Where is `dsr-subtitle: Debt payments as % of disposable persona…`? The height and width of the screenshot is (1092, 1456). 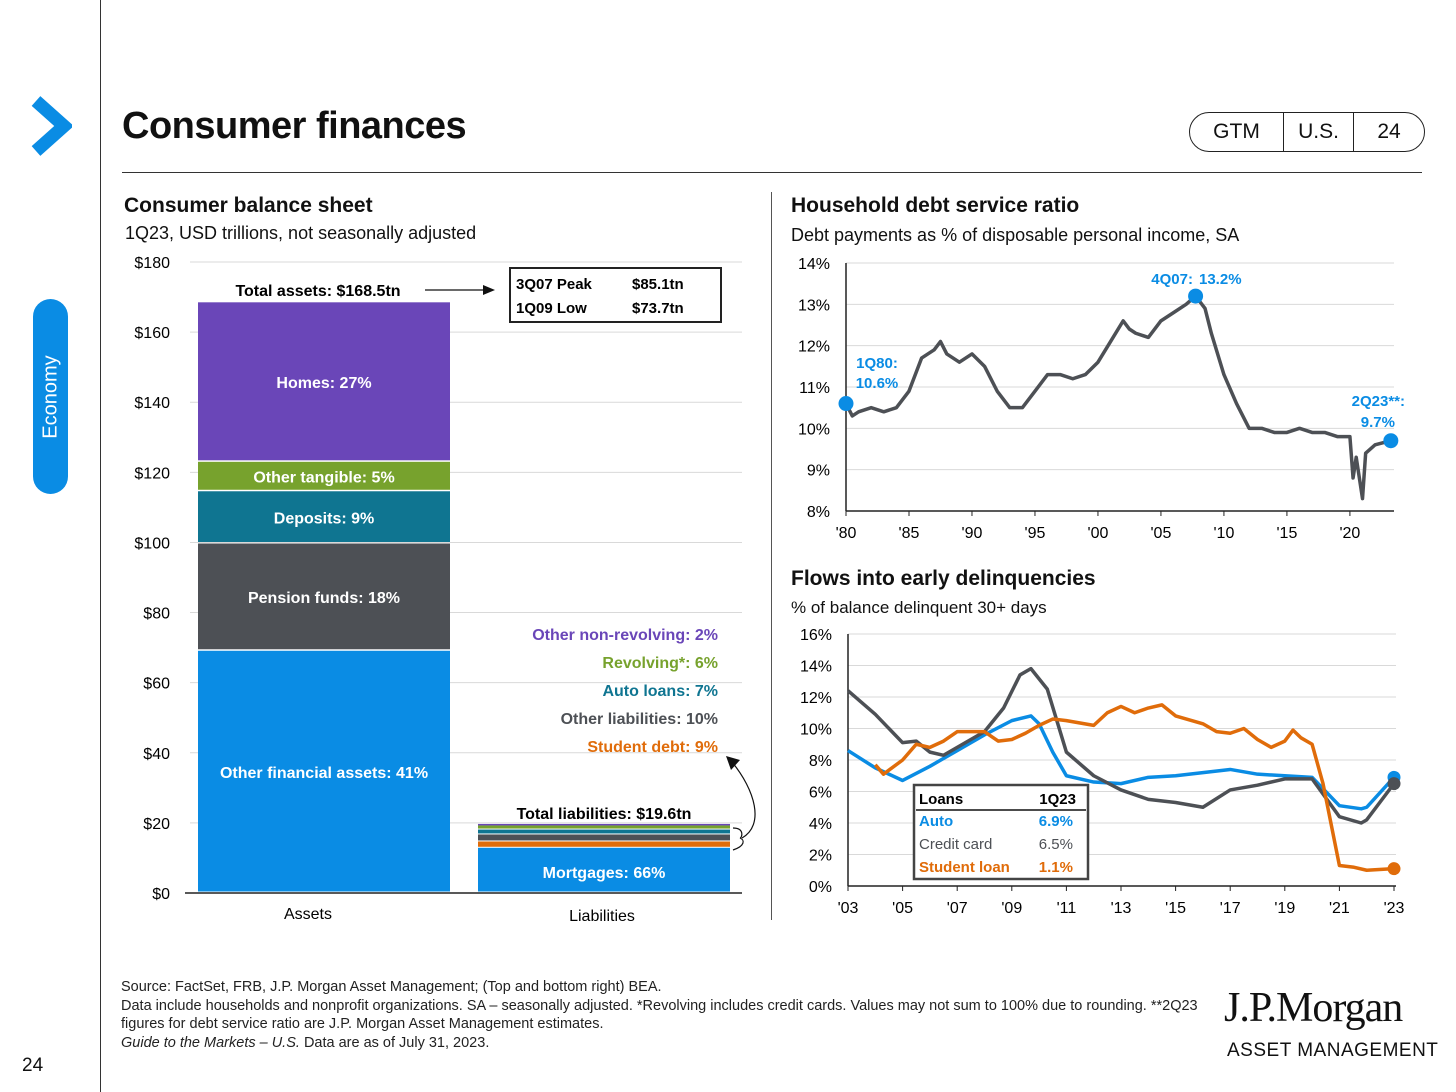 dsr-subtitle: Debt payments as % of disposable persona… is located at coordinates (1015, 235).